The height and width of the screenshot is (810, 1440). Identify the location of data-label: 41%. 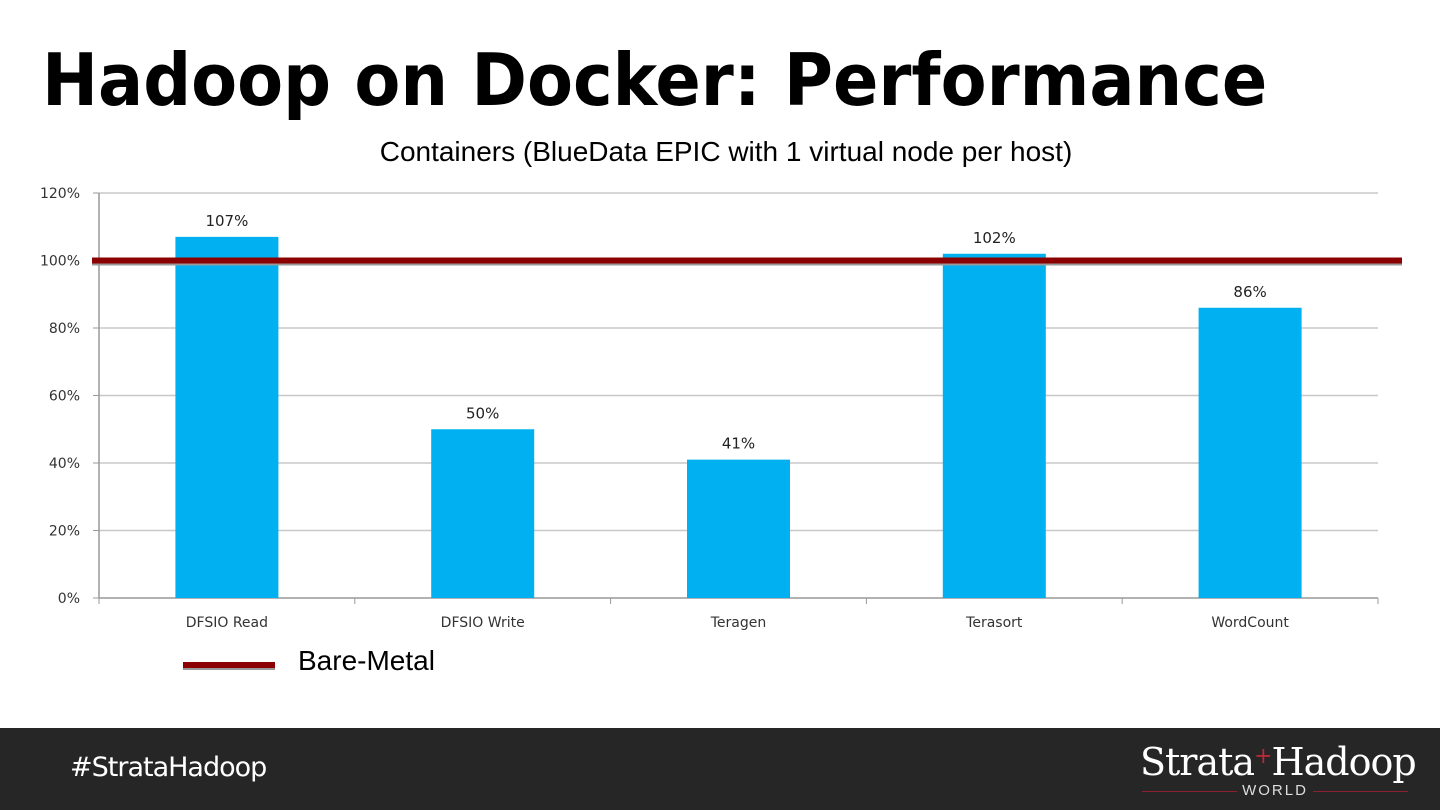
(738, 444).